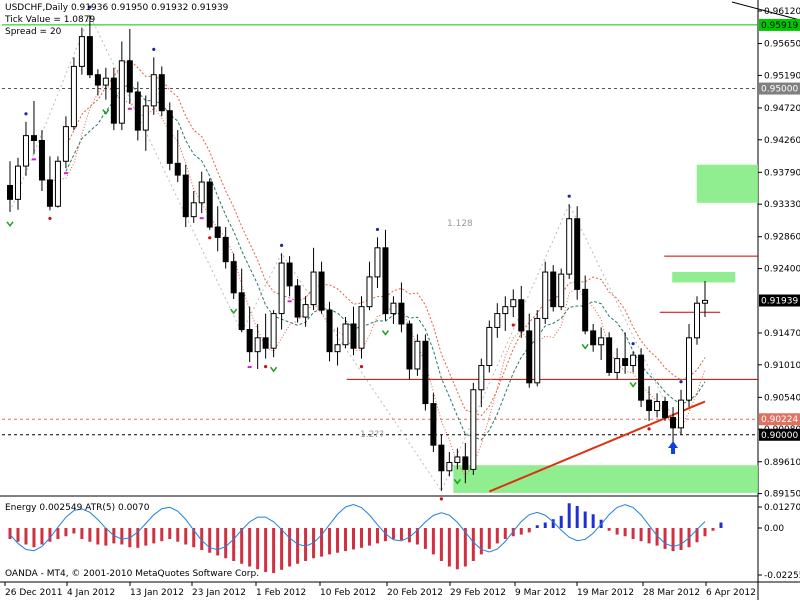 This screenshot has height=600, width=800. What do you see at coordinates (372, 435) in the screenshot?
I see `swing-ratio-label: 1.2??` at bounding box center [372, 435].